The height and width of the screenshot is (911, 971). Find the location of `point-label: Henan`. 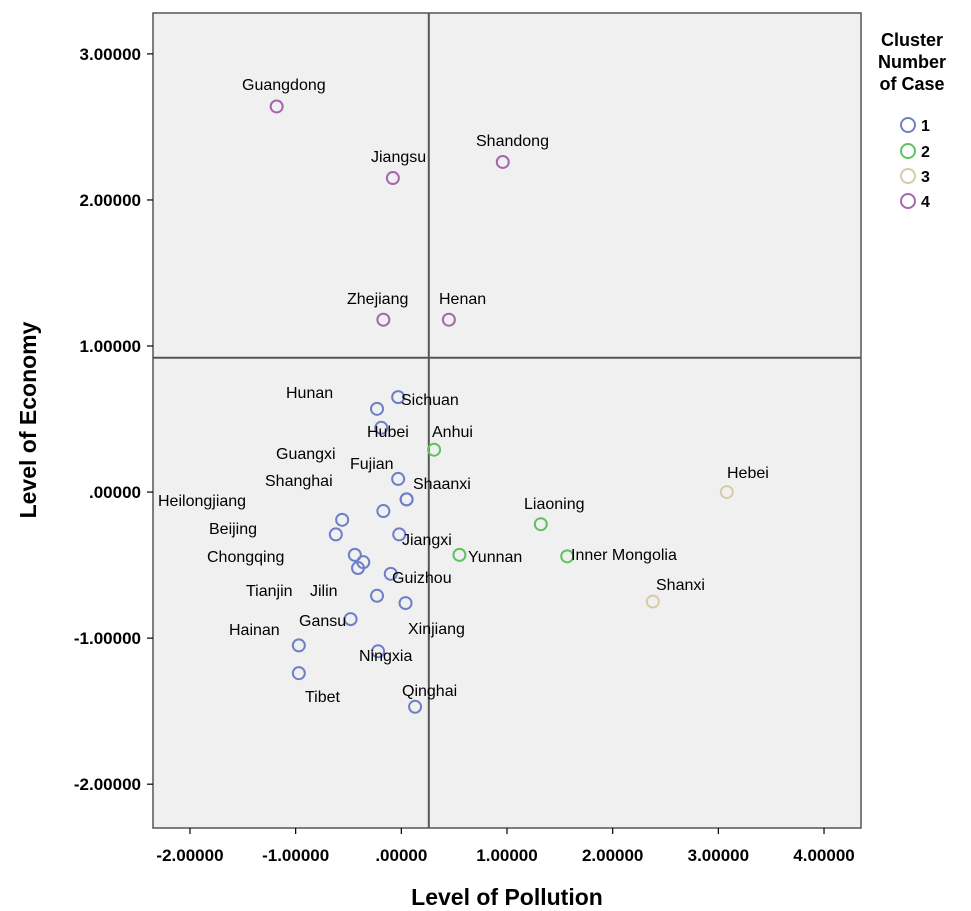

point-label: Henan is located at coordinates (462, 299).